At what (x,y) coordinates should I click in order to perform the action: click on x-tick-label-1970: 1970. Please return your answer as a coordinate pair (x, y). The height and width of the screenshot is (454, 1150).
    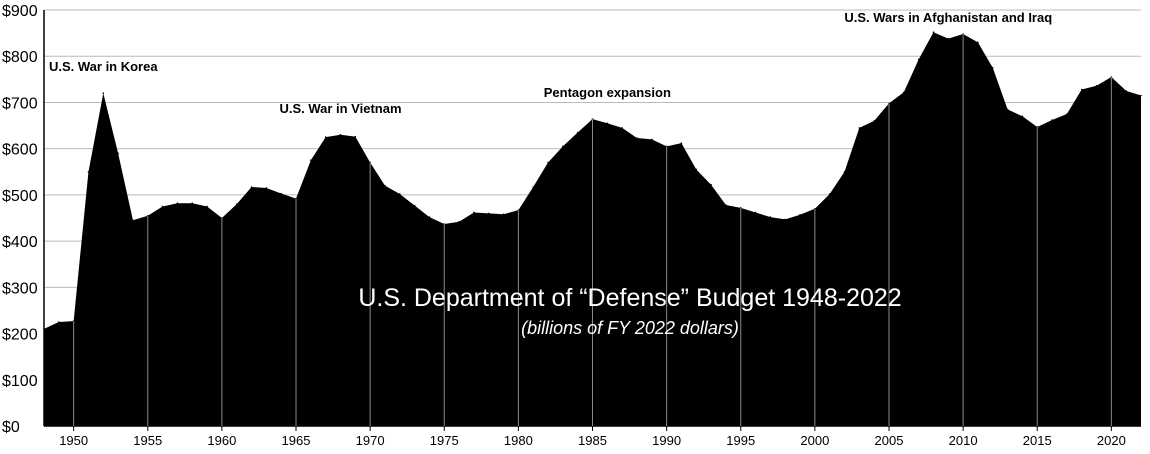
    Looking at the image, I should click on (370, 440).